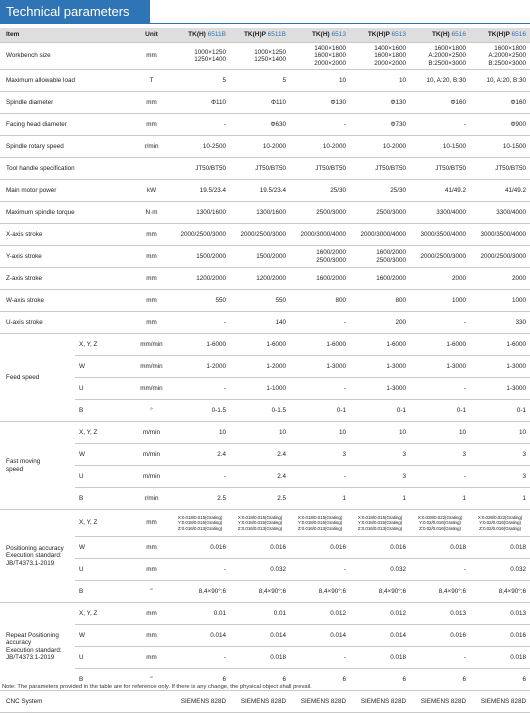 The height and width of the screenshot is (713, 530). I want to click on model-number: 6511B, so click(276, 35).